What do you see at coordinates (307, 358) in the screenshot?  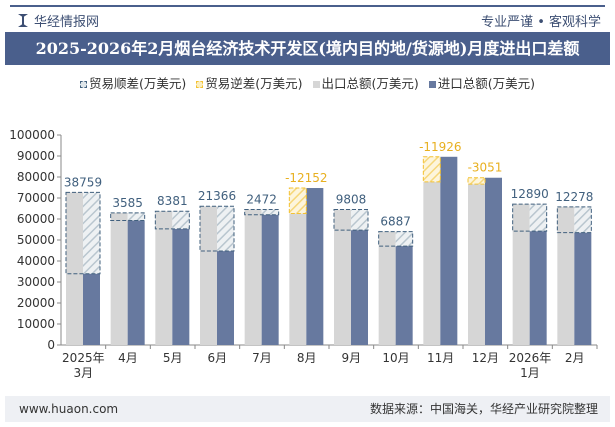 I see `x-tick-label: 8月` at bounding box center [307, 358].